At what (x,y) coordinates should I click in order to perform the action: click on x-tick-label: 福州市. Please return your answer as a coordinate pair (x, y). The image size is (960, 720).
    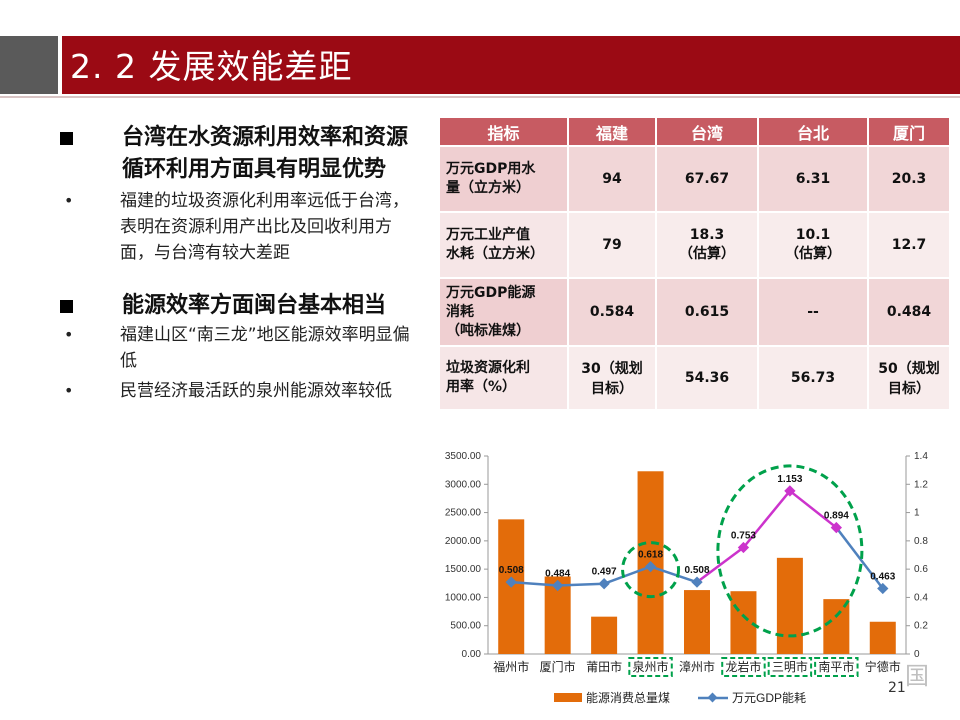
    Looking at the image, I should click on (511, 666).